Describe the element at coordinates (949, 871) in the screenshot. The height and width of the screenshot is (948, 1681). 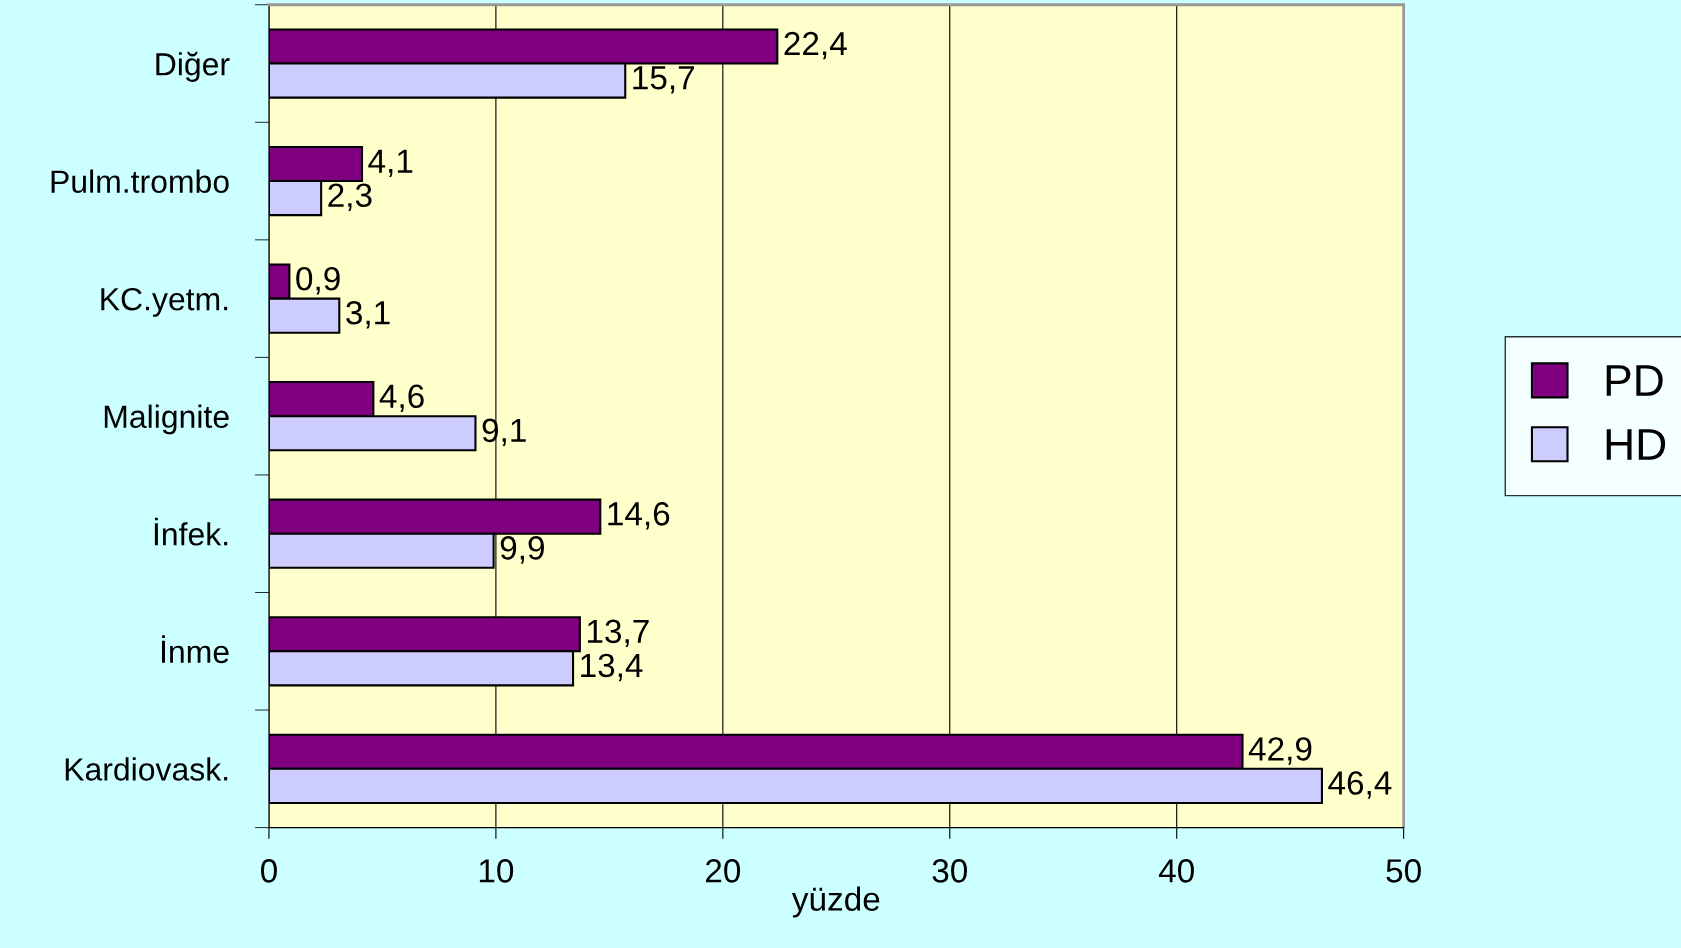
I see `x-tick-label: 30` at that location.